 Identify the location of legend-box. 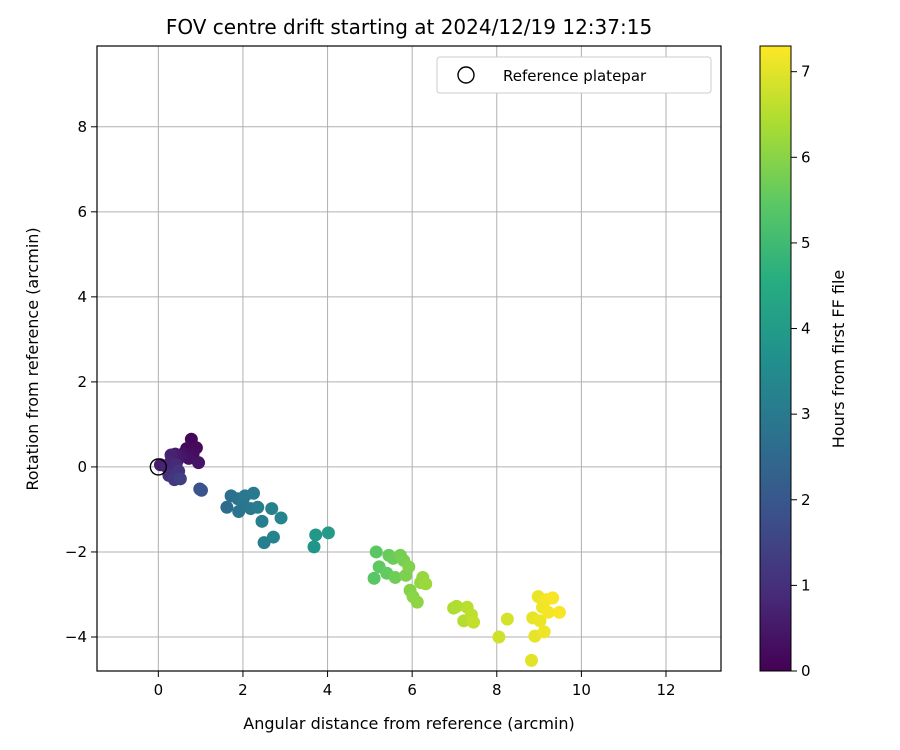
(574, 75).